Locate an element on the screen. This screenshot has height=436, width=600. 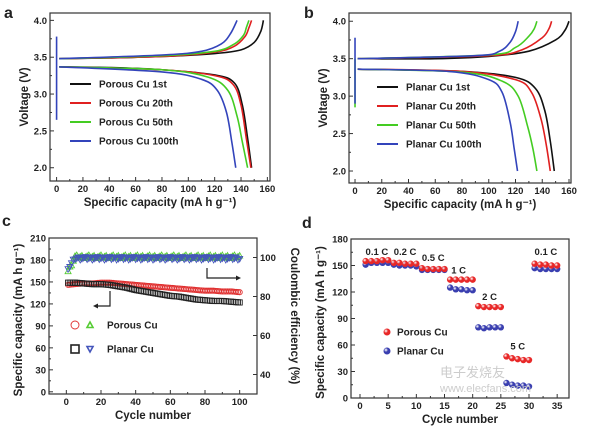
legend-marker is located at coordinates (387, 351).